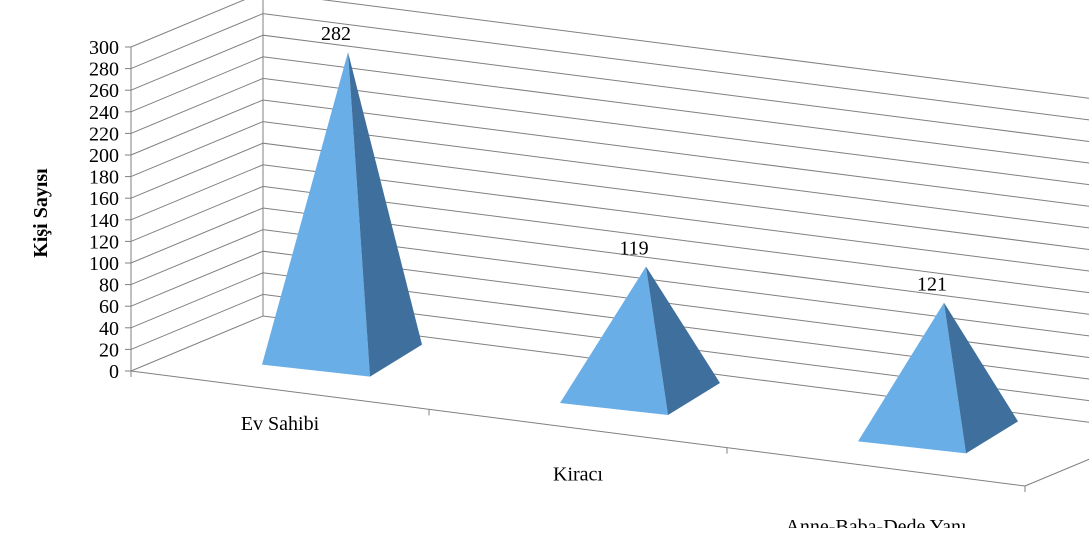 Image resolution: width=1089 pixels, height=533 pixels. Describe the element at coordinates (104, 221) in the screenshot. I see `y-tick-label: 140` at that location.